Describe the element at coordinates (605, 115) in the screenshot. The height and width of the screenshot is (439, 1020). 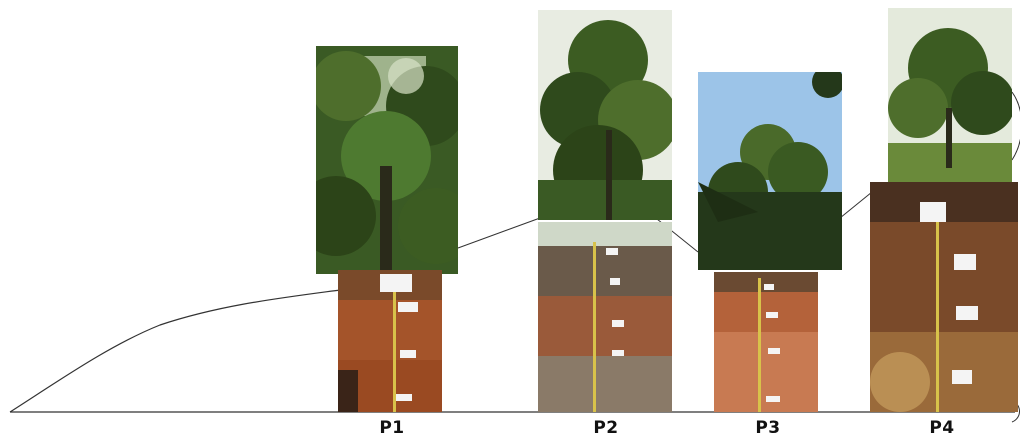
I see `p2-tree-canopy-photo` at that location.